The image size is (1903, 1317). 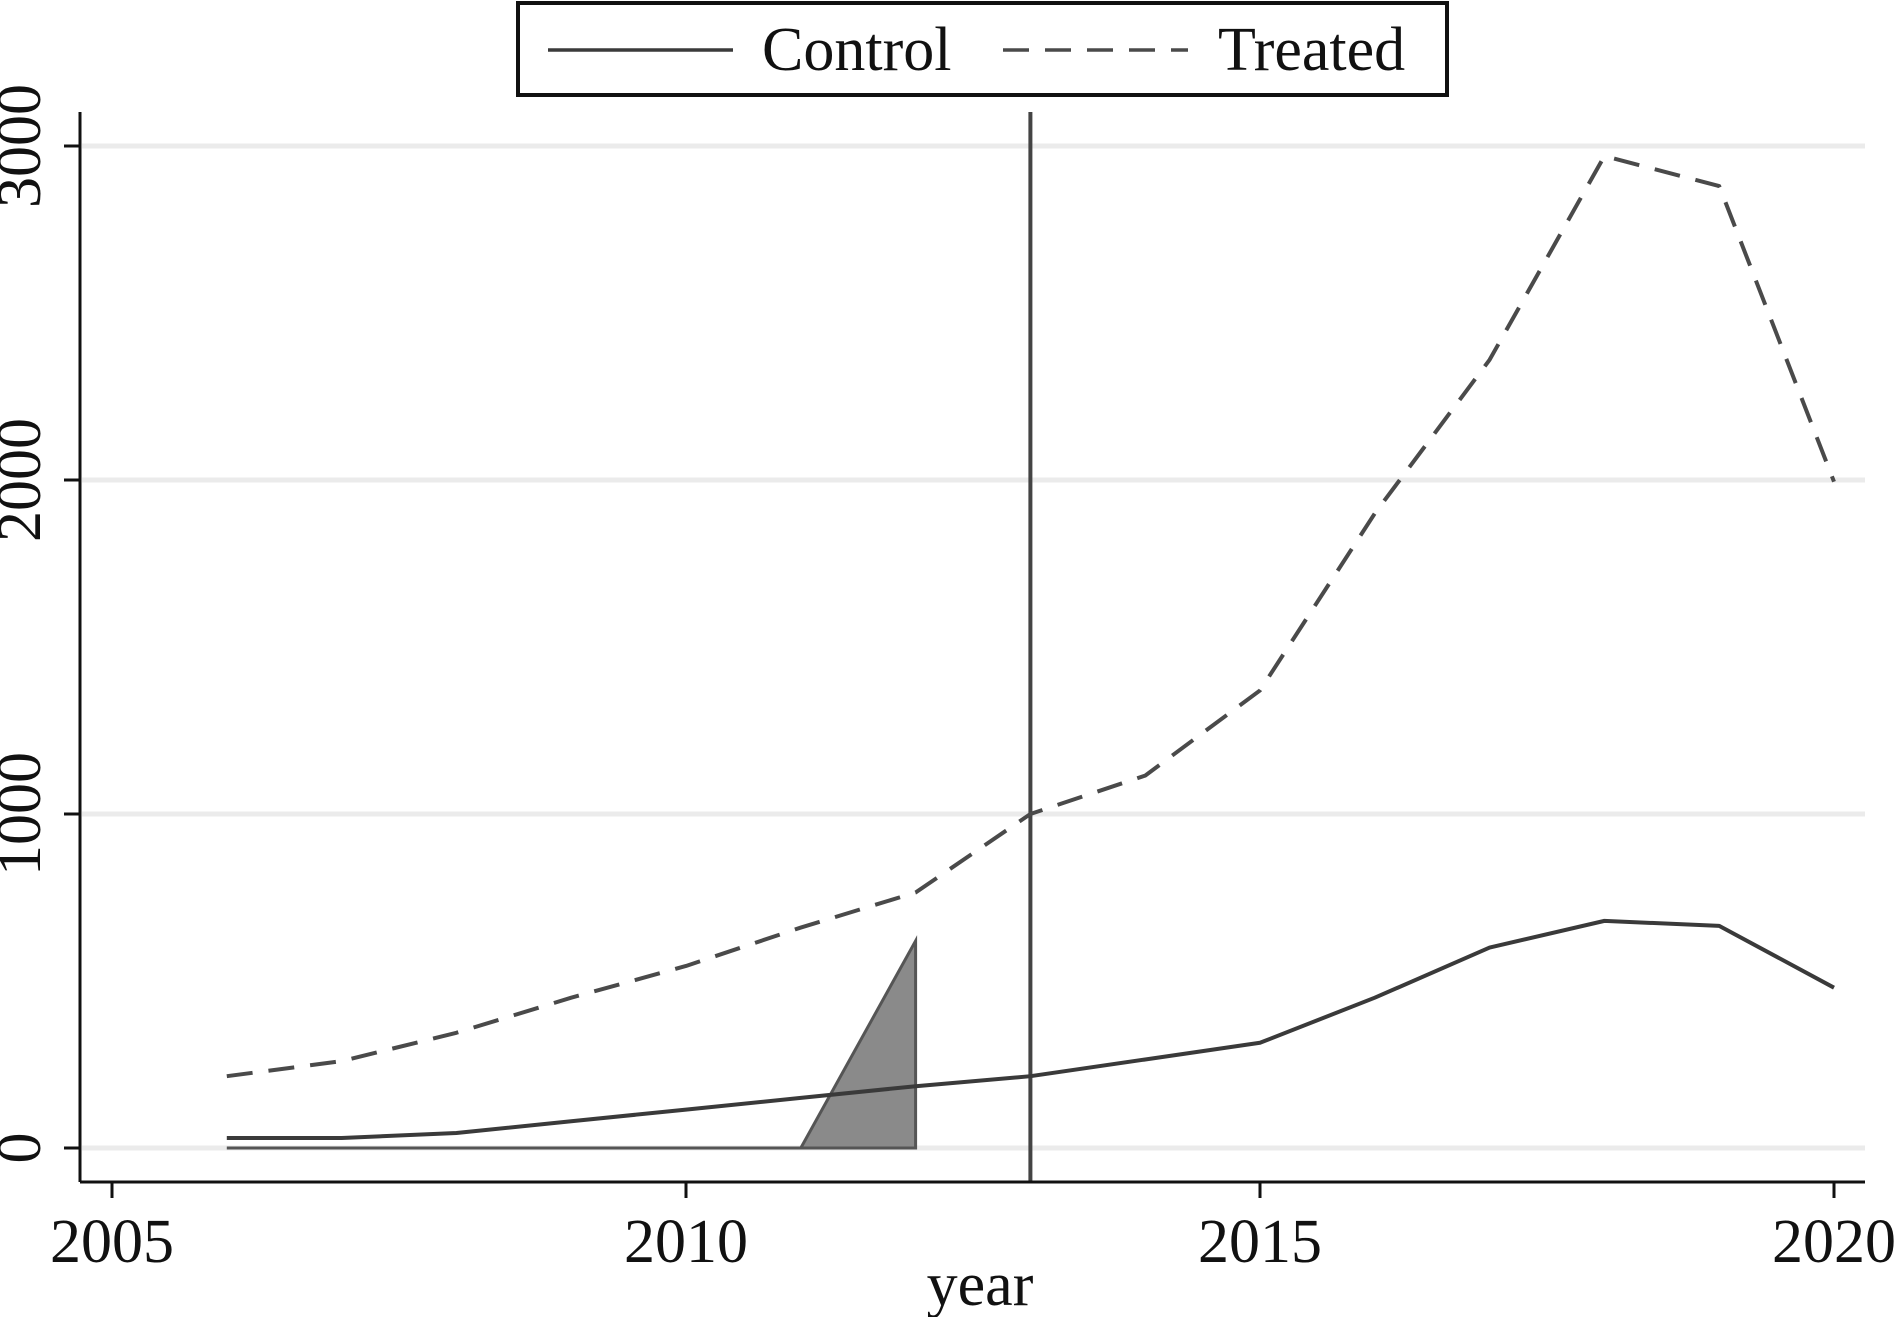 What do you see at coordinates (916, 892) in the screenshot?
I see `data-point-treated-2012` at bounding box center [916, 892].